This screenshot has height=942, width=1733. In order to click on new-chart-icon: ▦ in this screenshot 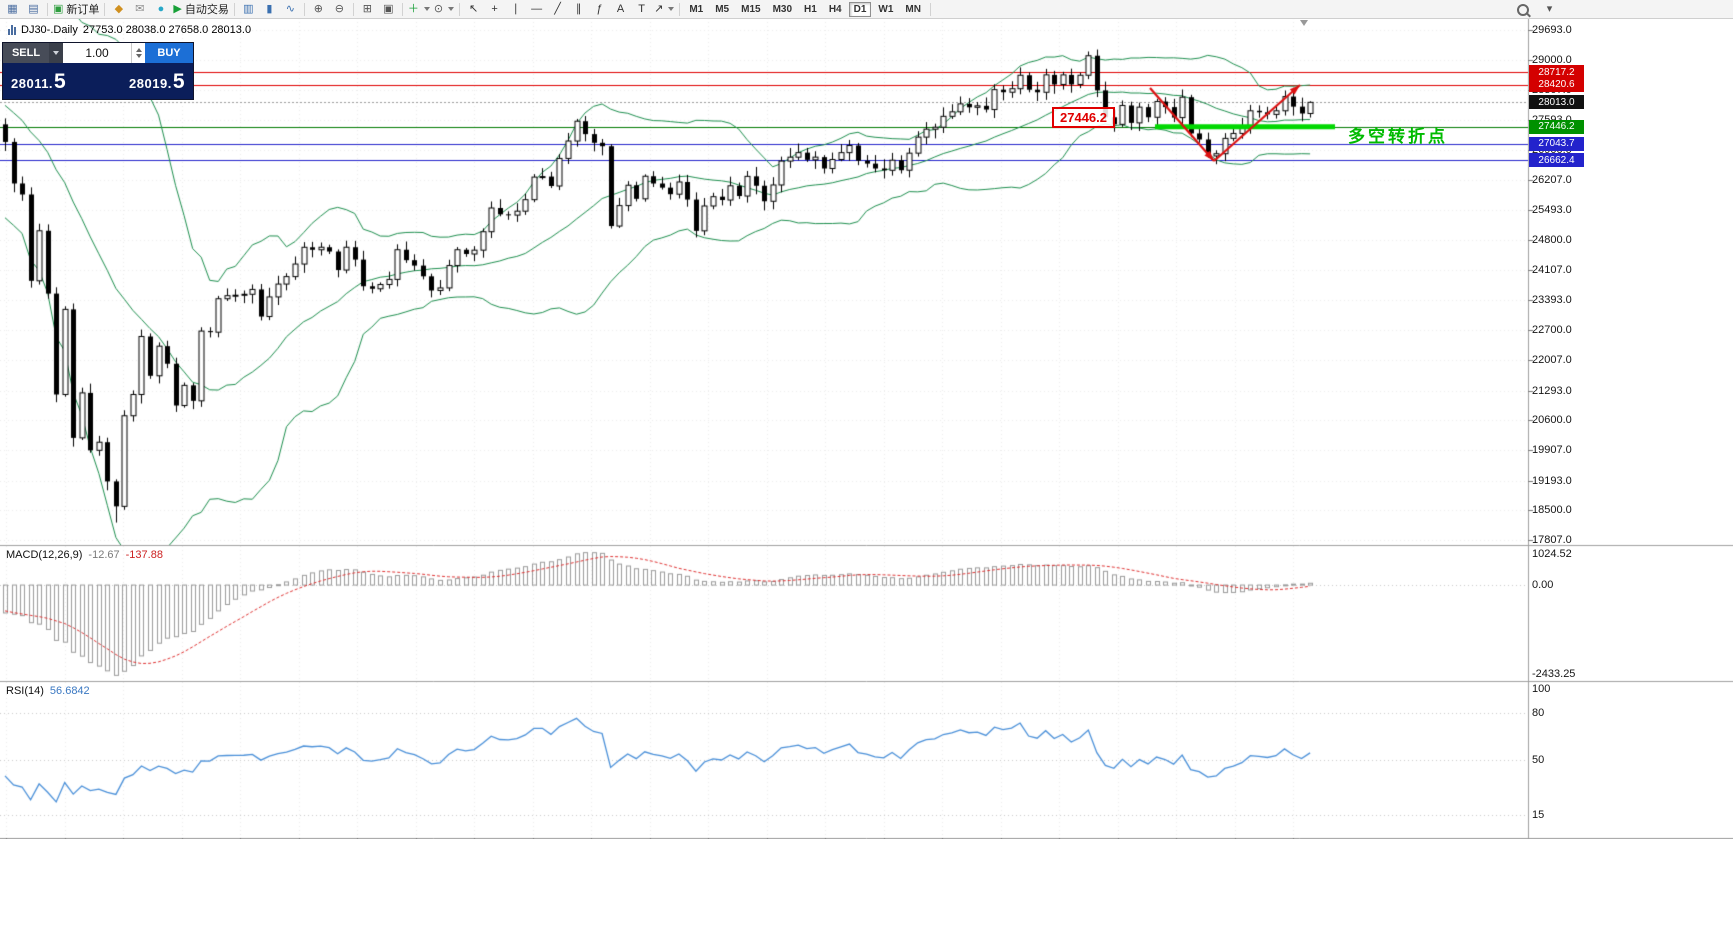, I will do `click(12, 9)`.